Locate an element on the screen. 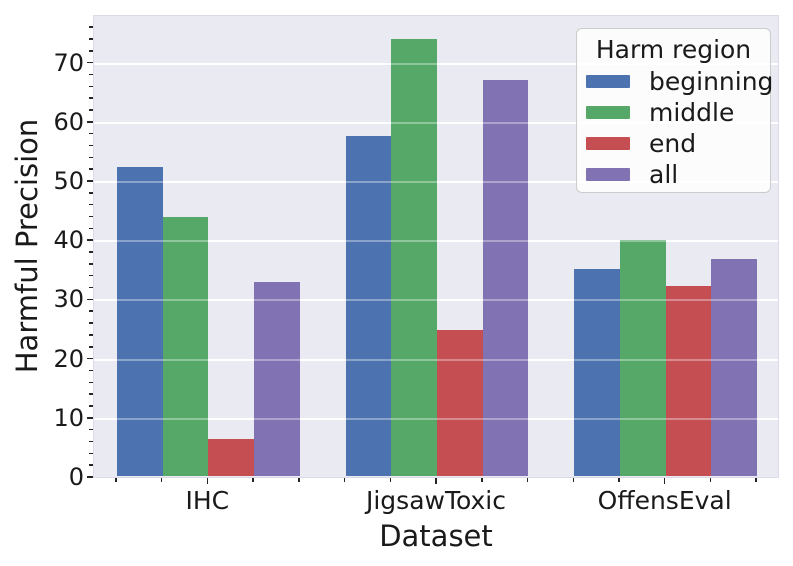 The height and width of the screenshot is (566, 793). y-tick-label: 20 is located at coordinates (68, 358).